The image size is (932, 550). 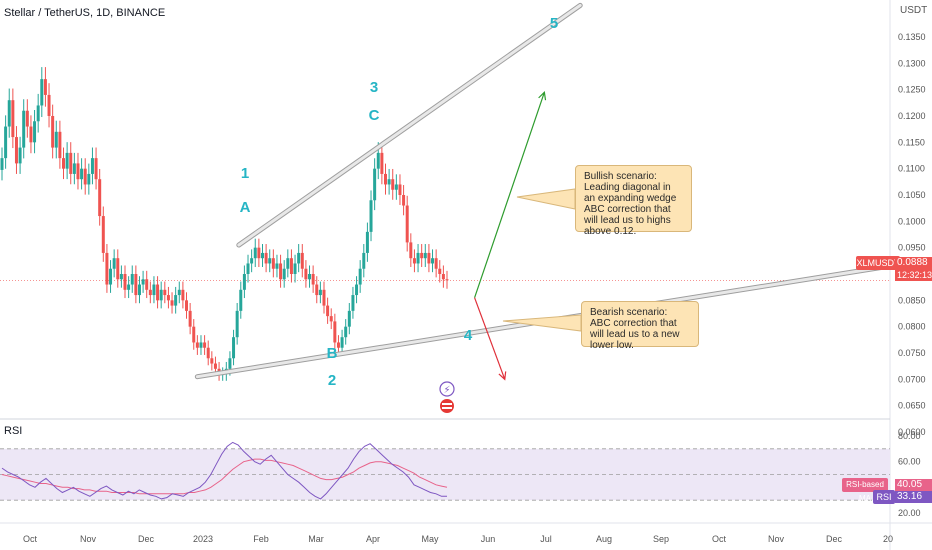 What do you see at coordinates (913, 497) in the screenshot?
I see `rsi-value: 33.16` at bounding box center [913, 497].